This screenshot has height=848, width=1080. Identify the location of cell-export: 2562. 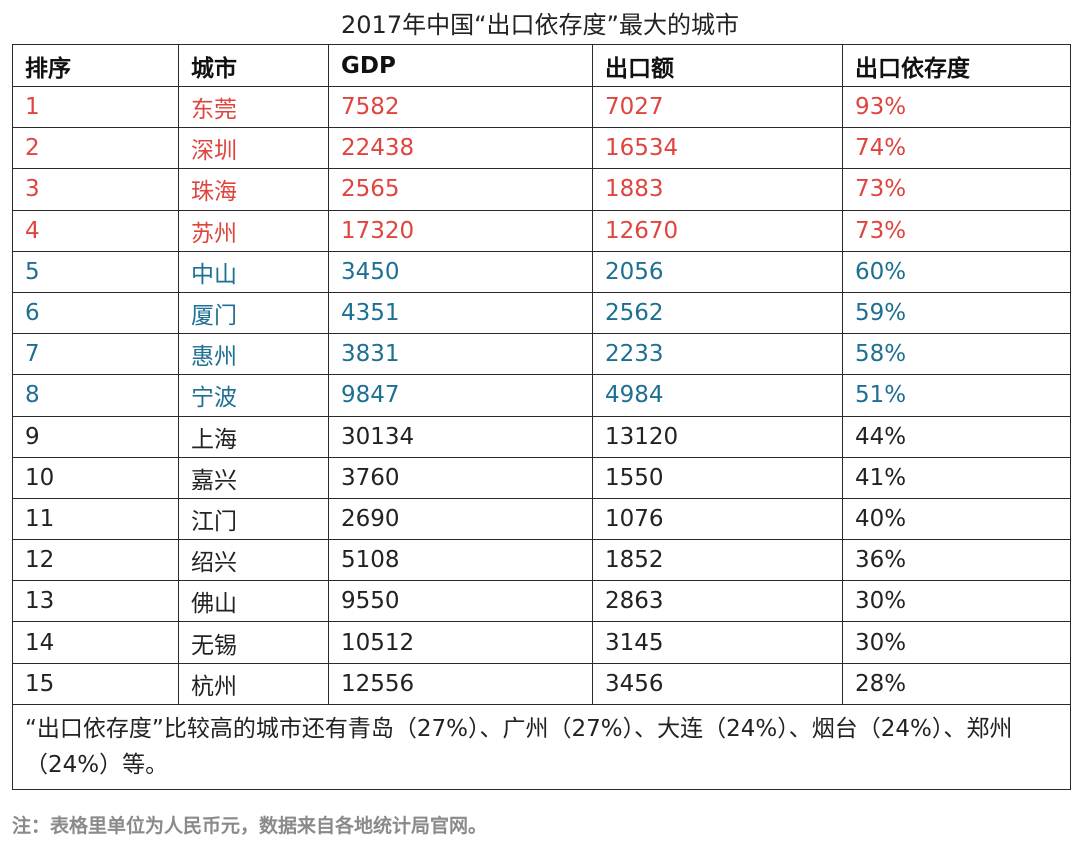
(717, 313).